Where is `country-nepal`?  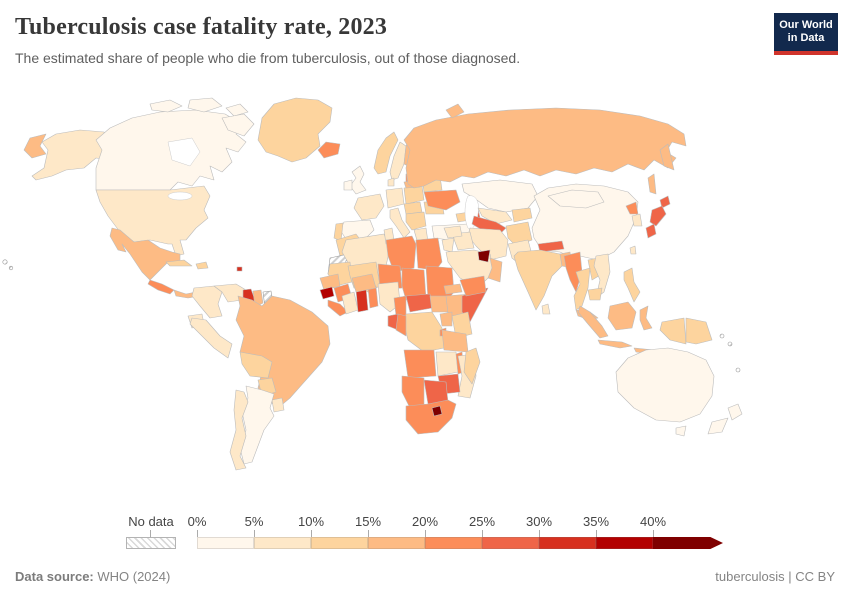 country-nepal is located at coordinates (551, 246).